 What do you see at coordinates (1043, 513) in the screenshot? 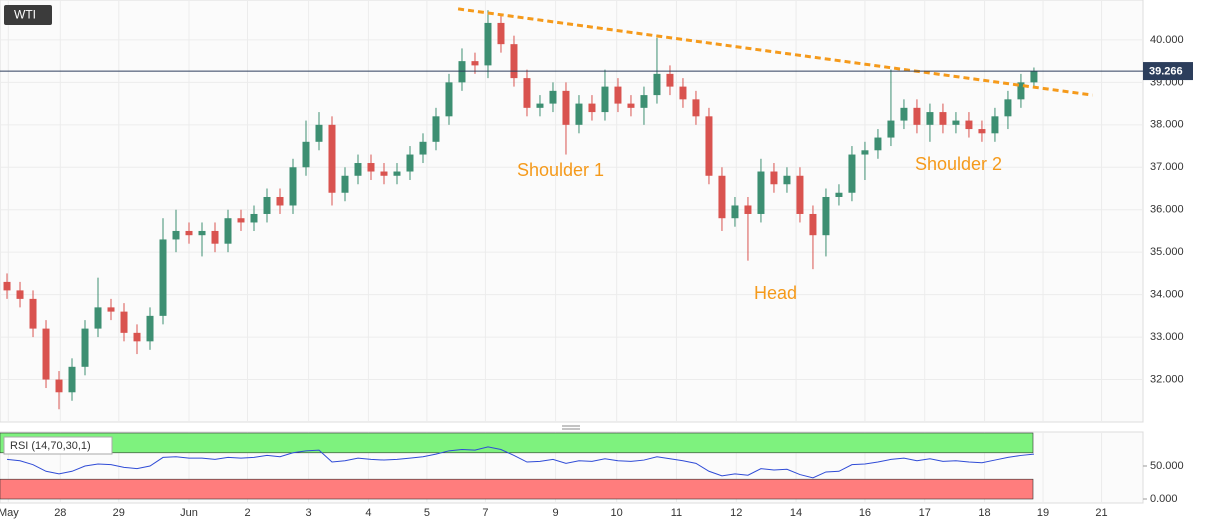
I see `x-tick-label: 19` at bounding box center [1043, 513].